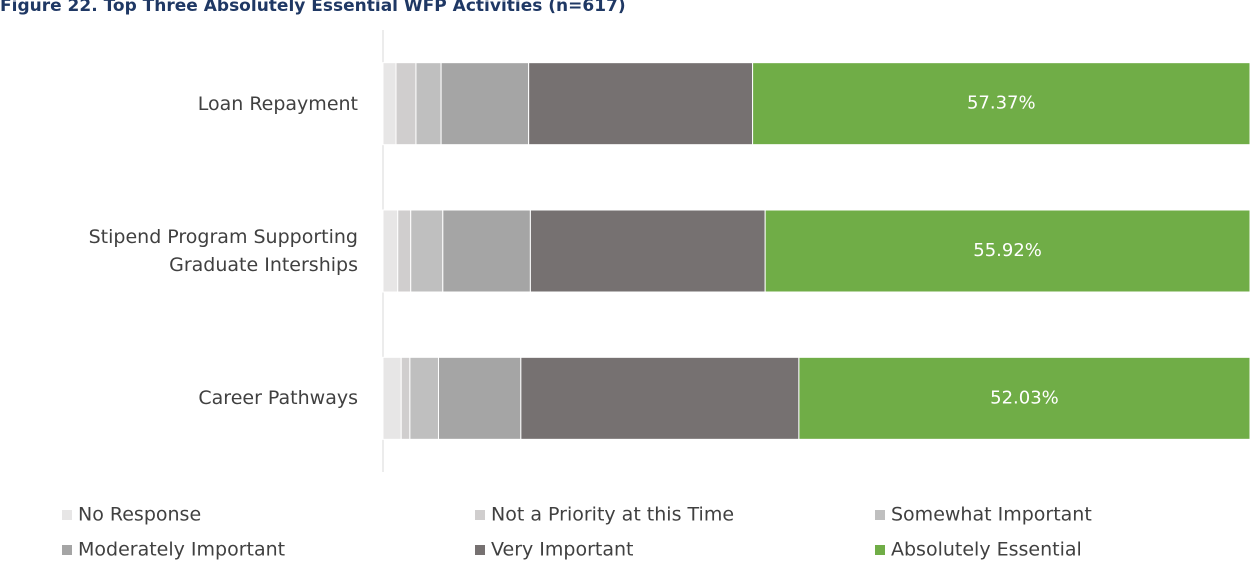  I want to click on data-label: 57.37%, so click(1001, 103).